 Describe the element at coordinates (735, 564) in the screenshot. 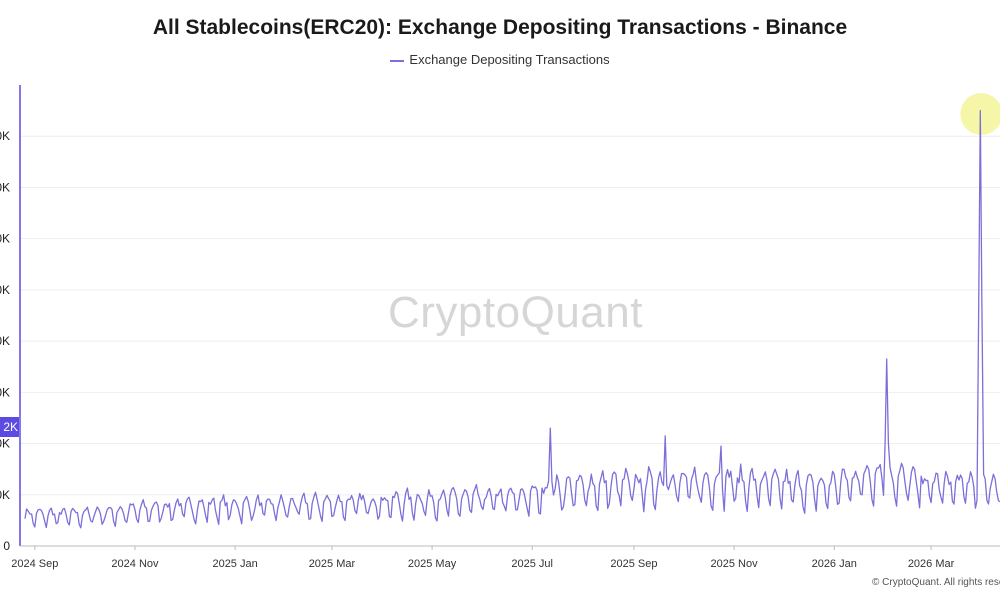

I see `x-tick-label: 2025 Nov` at that location.